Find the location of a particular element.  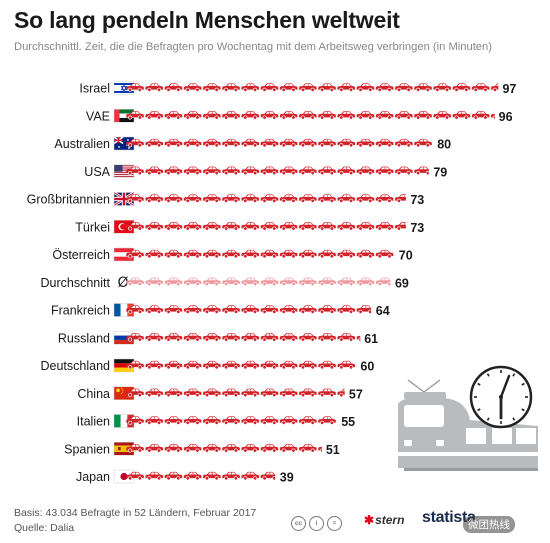

clock-icon is located at coordinates (501, 397).